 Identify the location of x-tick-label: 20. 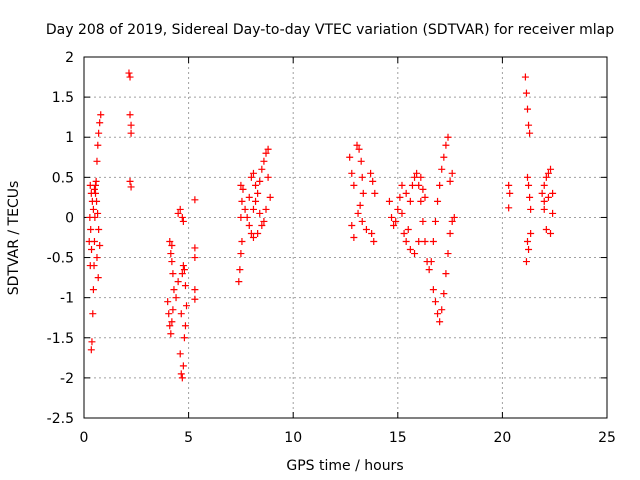
(502, 438).